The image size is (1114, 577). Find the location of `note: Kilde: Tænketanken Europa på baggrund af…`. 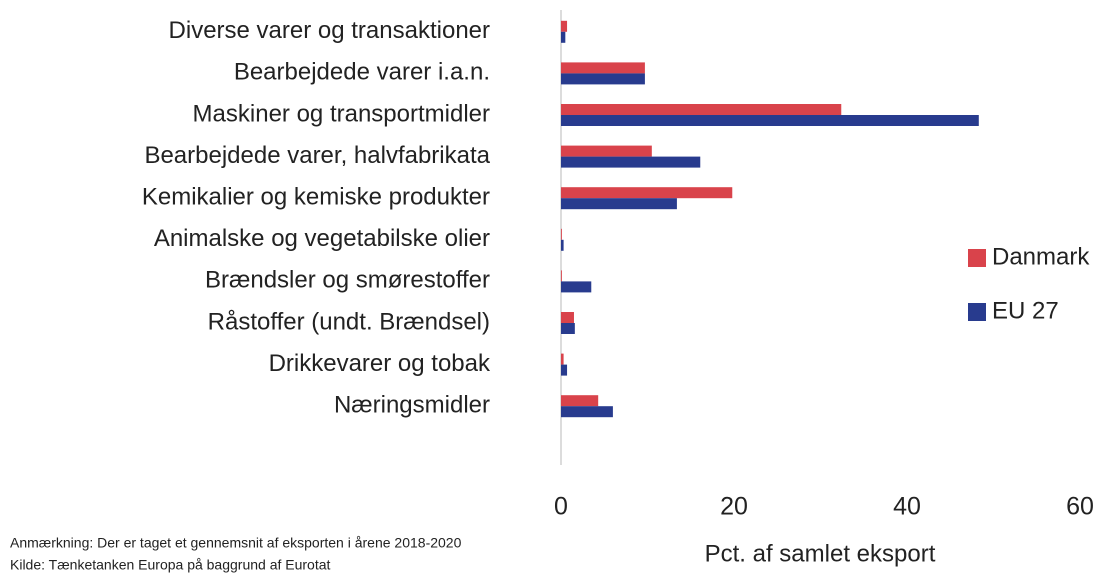

note: Kilde: Tænketanken Europa på baggrund af… is located at coordinates (170, 565).